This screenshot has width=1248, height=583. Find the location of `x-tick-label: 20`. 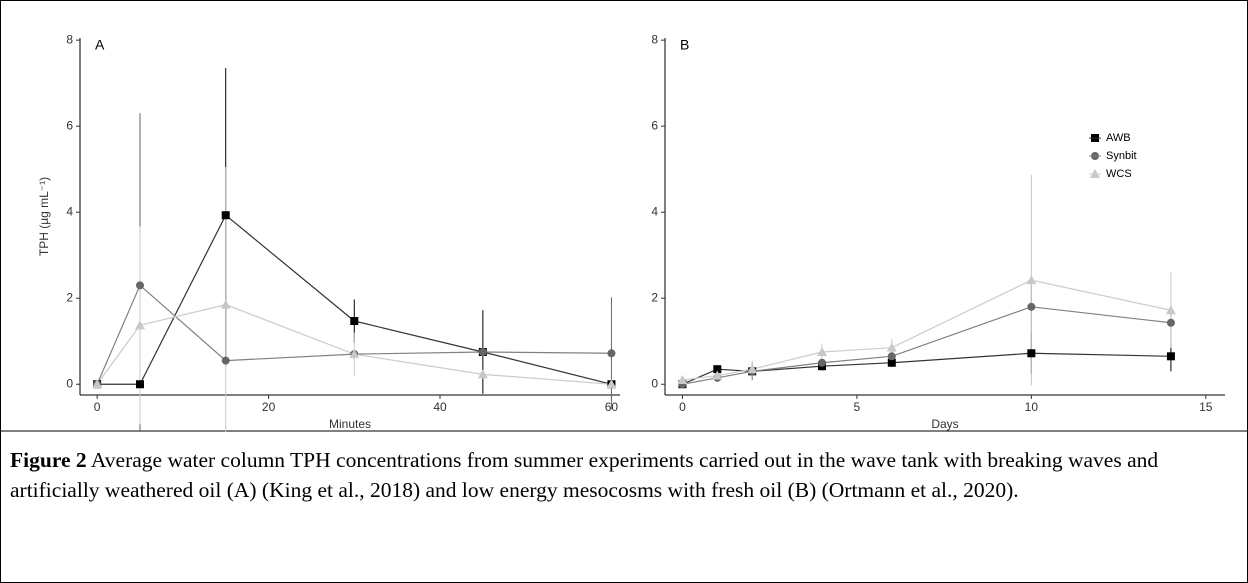

x-tick-label: 20 is located at coordinates (269, 407).